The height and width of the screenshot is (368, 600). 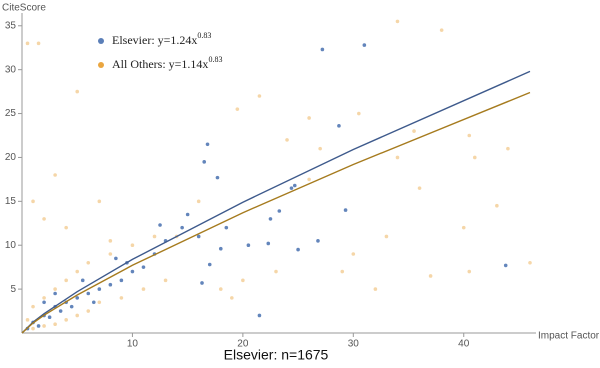 What do you see at coordinates (11, 157) in the screenshot?
I see `y-tick-label: 20` at bounding box center [11, 157].